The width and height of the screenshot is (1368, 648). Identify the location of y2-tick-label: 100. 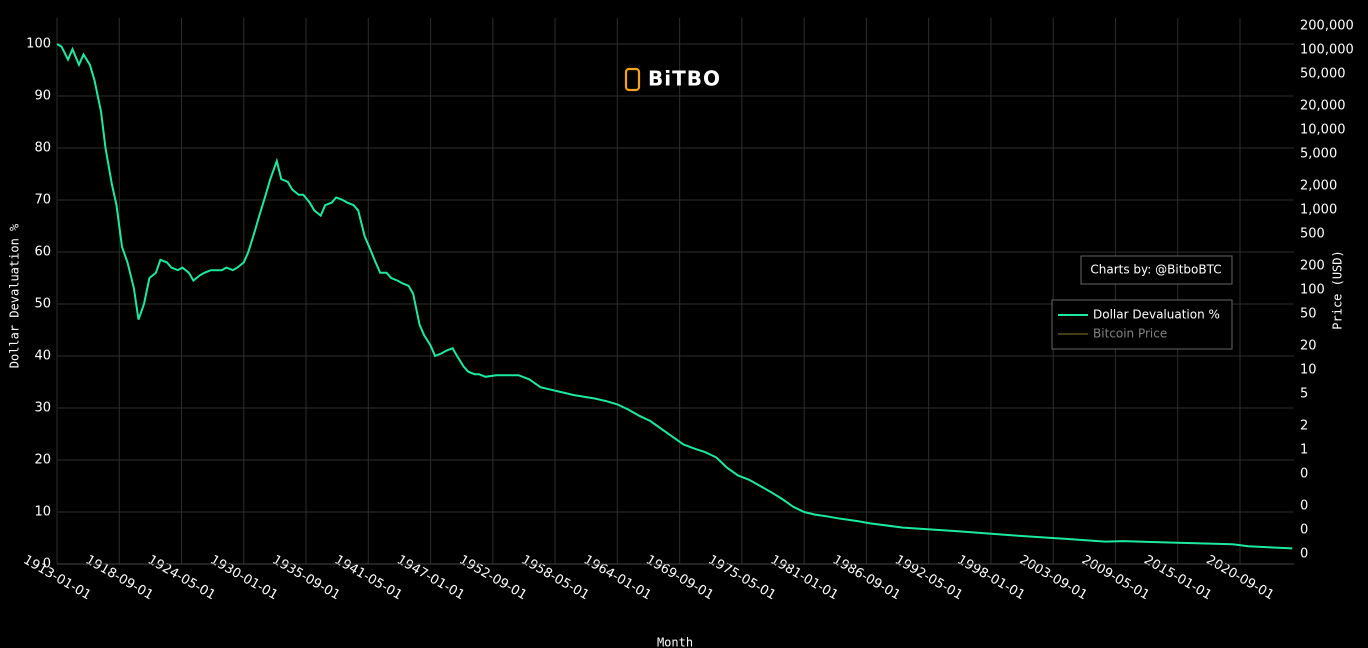
(1312, 289).